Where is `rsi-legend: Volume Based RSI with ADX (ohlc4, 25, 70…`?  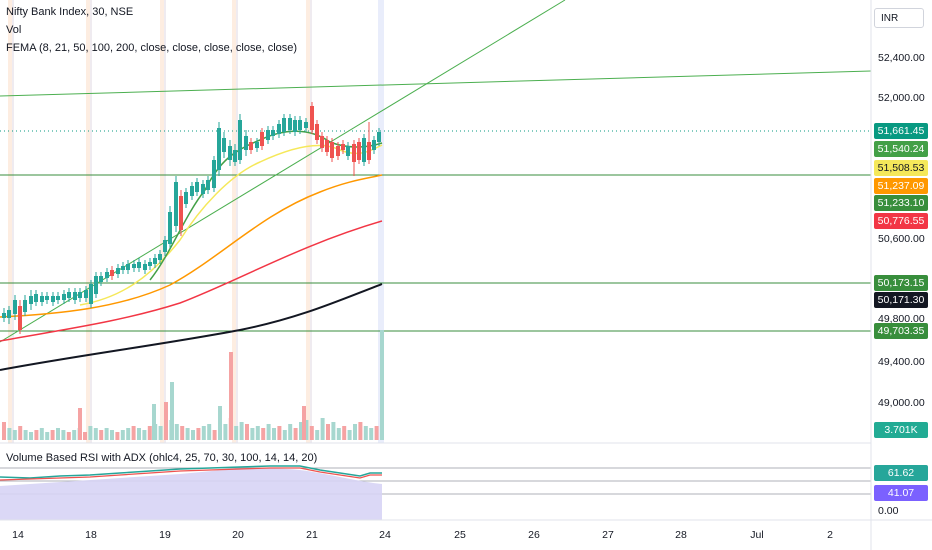
rsi-legend: Volume Based RSI with ADX (ohlc4, 25, 70… is located at coordinates (162, 458).